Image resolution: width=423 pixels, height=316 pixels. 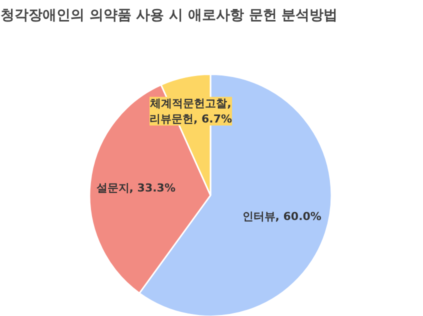 I want to click on slice-label: 설문지, 33.3%, so click(x=135, y=188).